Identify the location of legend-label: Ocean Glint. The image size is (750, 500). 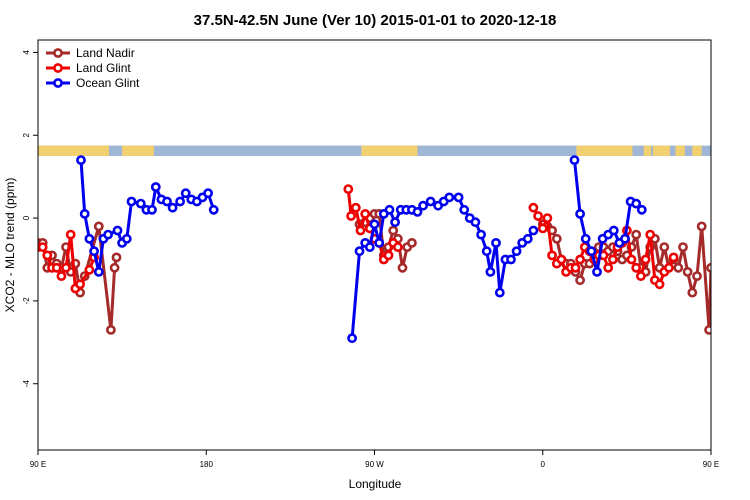
(108, 83).